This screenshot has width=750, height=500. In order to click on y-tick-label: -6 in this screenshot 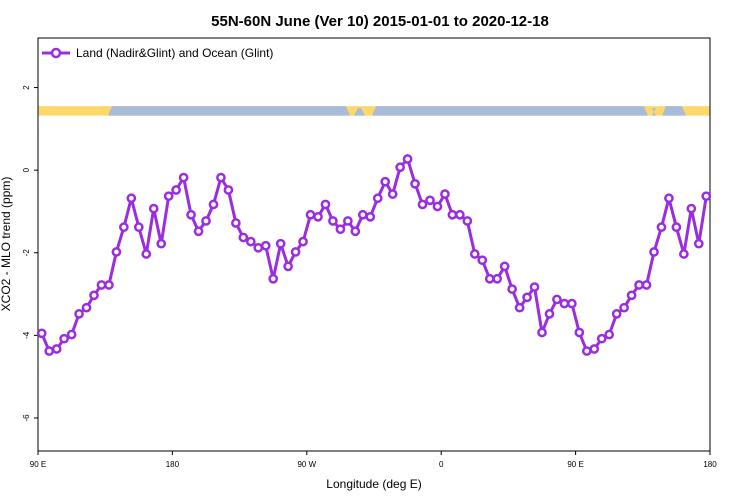, I will do `click(26, 418)`.